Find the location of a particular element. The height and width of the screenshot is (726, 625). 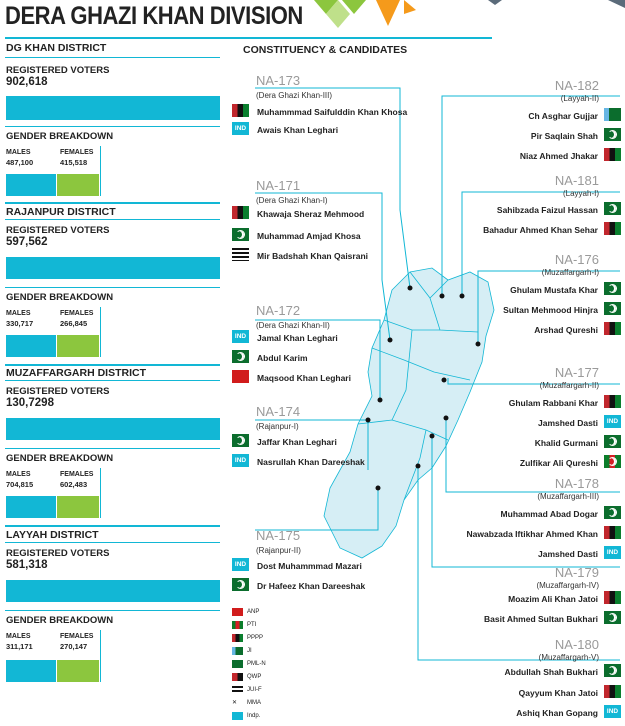

females-value: 266,845 is located at coordinates (74, 323).